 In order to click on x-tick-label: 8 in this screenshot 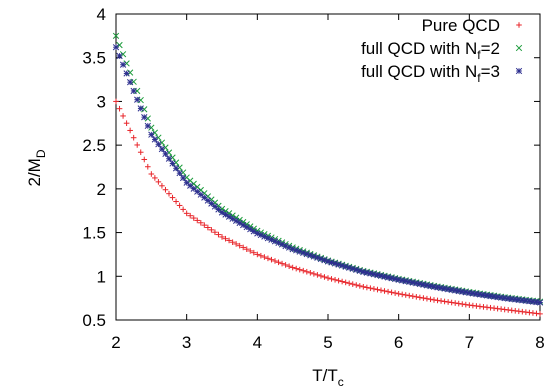, I will do `click(539, 342)`.